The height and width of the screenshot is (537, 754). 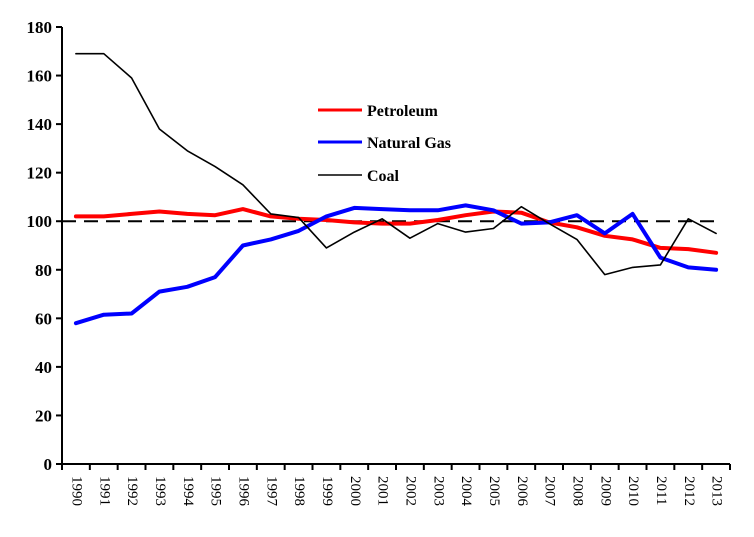 I want to click on x-tick-label: 1995, so click(x=216, y=491).